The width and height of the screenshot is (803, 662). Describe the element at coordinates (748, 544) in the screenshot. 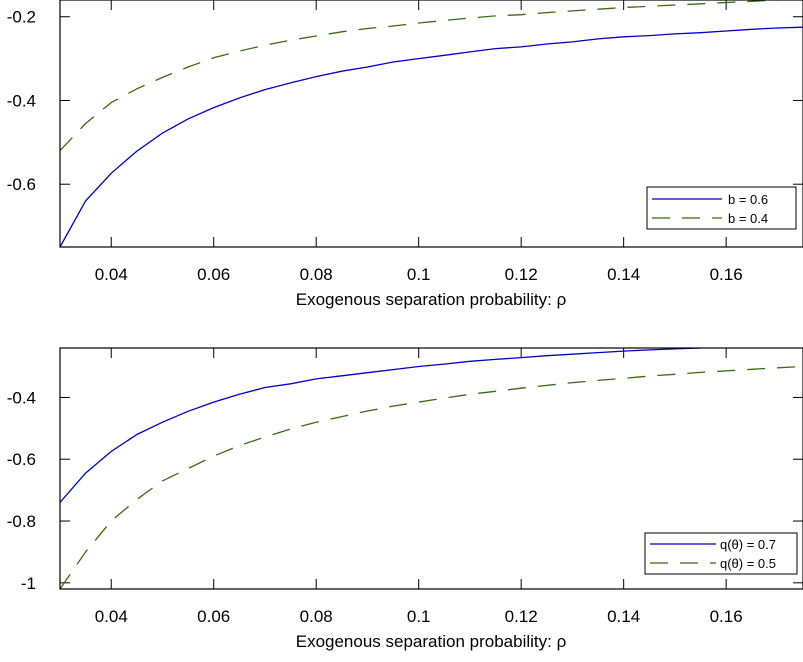

I see `legend-label-q-0.7: q(θ) = 0.7` at that location.